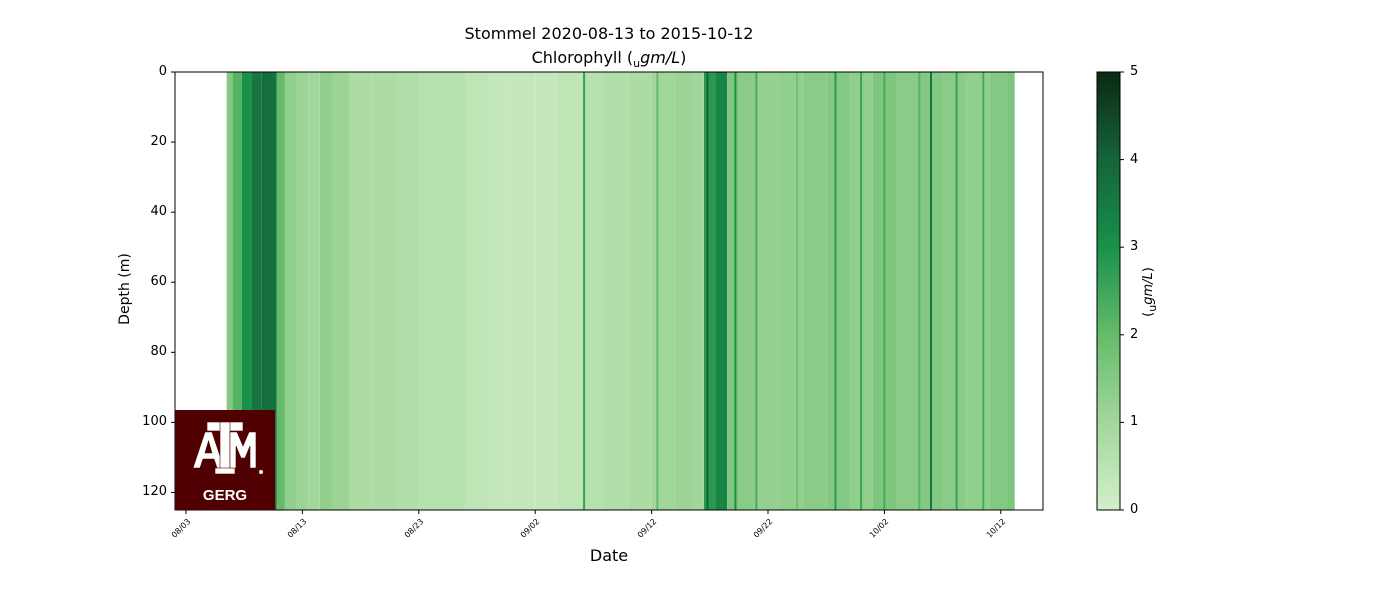 This screenshot has height=600, width=1400. I want to click on y-tick-label: 40, so click(158, 212).